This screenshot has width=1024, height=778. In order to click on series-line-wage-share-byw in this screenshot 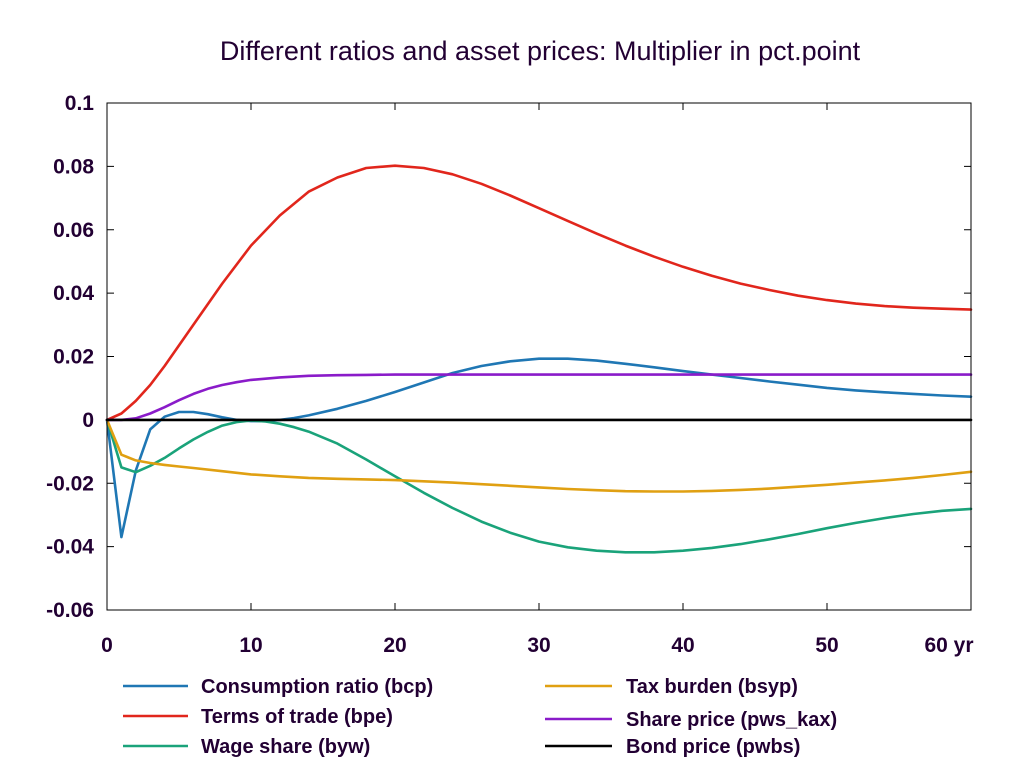, I will do `click(539, 486)`.